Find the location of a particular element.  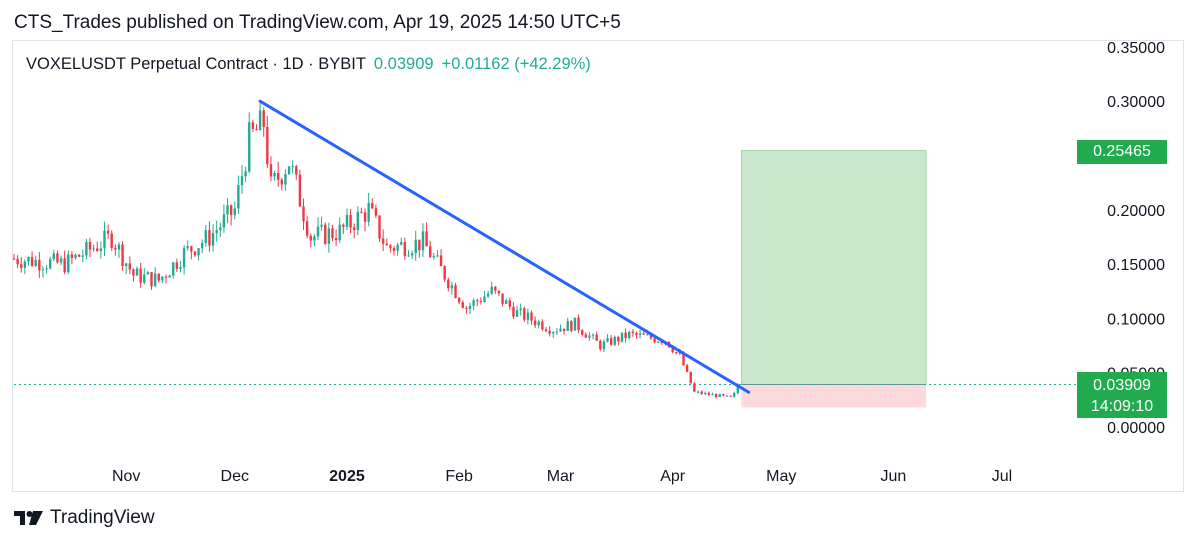

y-tick-label: 0.35000 is located at coordinates (1136, 48).